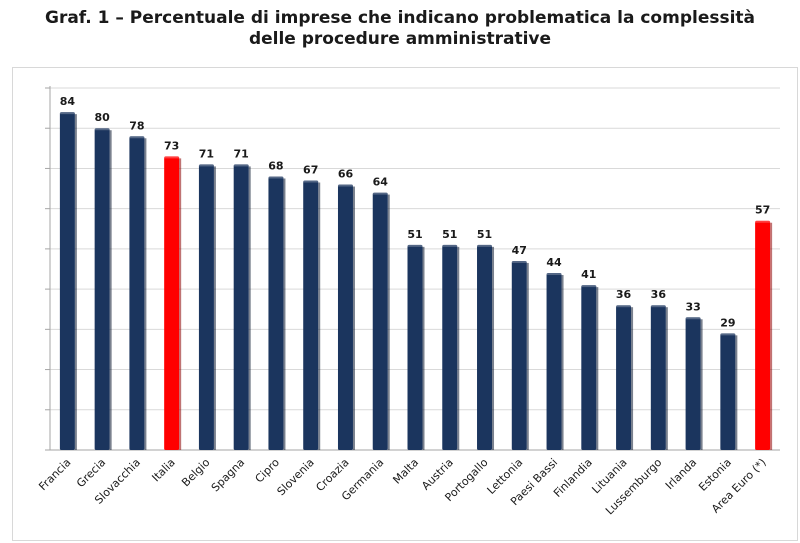  I want to click on data-label: 64, so click(381, 182).